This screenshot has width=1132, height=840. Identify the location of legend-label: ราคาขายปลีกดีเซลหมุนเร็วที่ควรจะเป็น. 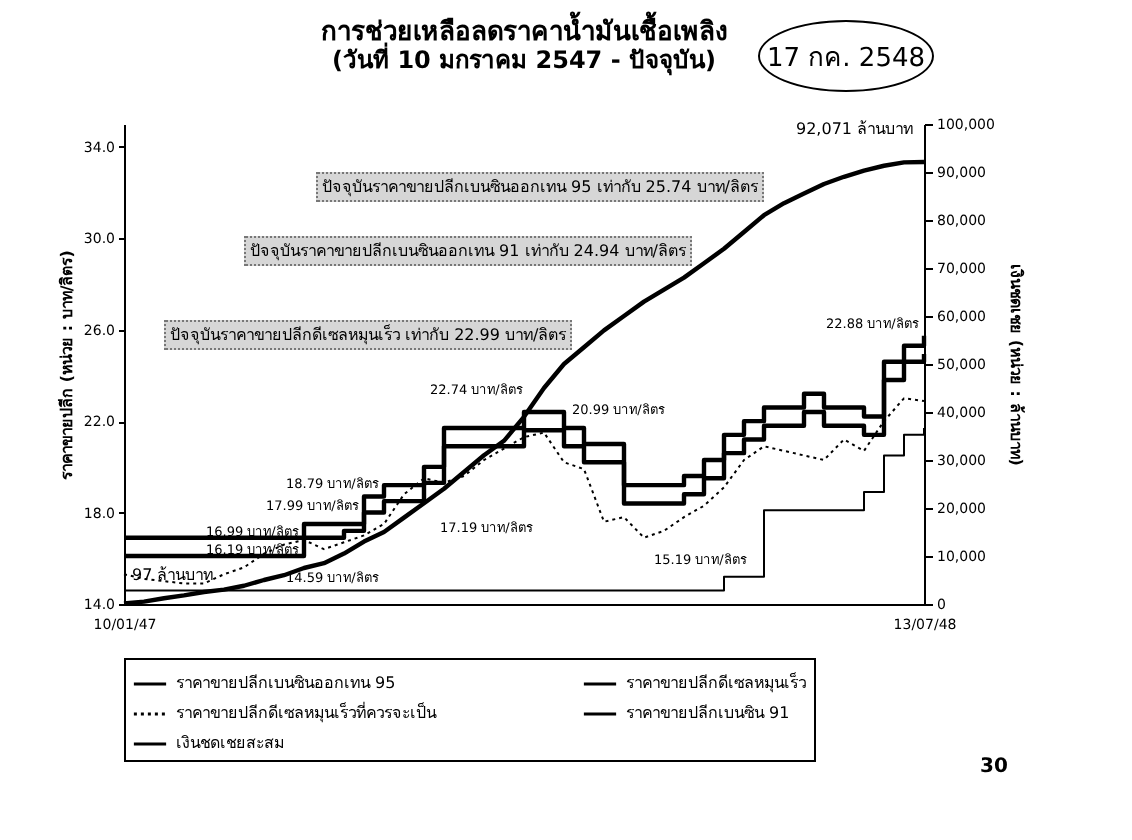
(307, 711).